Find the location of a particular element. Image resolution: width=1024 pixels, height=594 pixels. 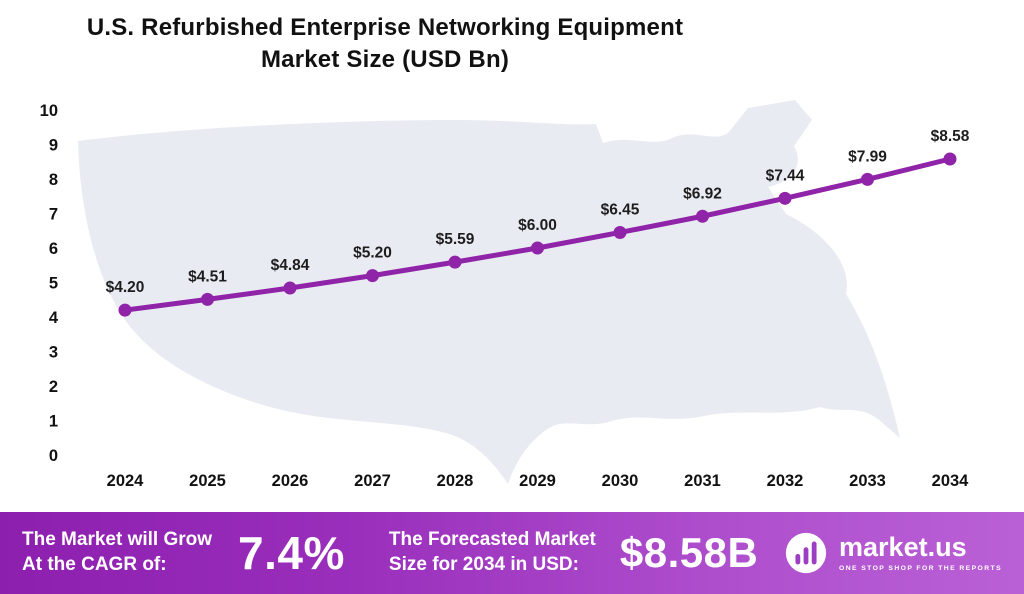

y-tick-label: 3 is located at coordinates (53, 353).